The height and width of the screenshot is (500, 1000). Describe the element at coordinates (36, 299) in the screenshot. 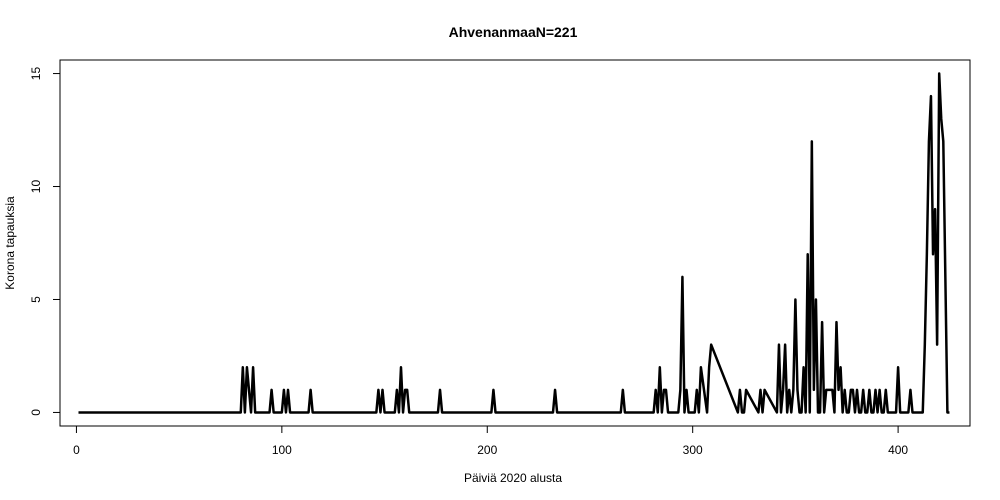

I see `y-tick-label: 5` at that location.